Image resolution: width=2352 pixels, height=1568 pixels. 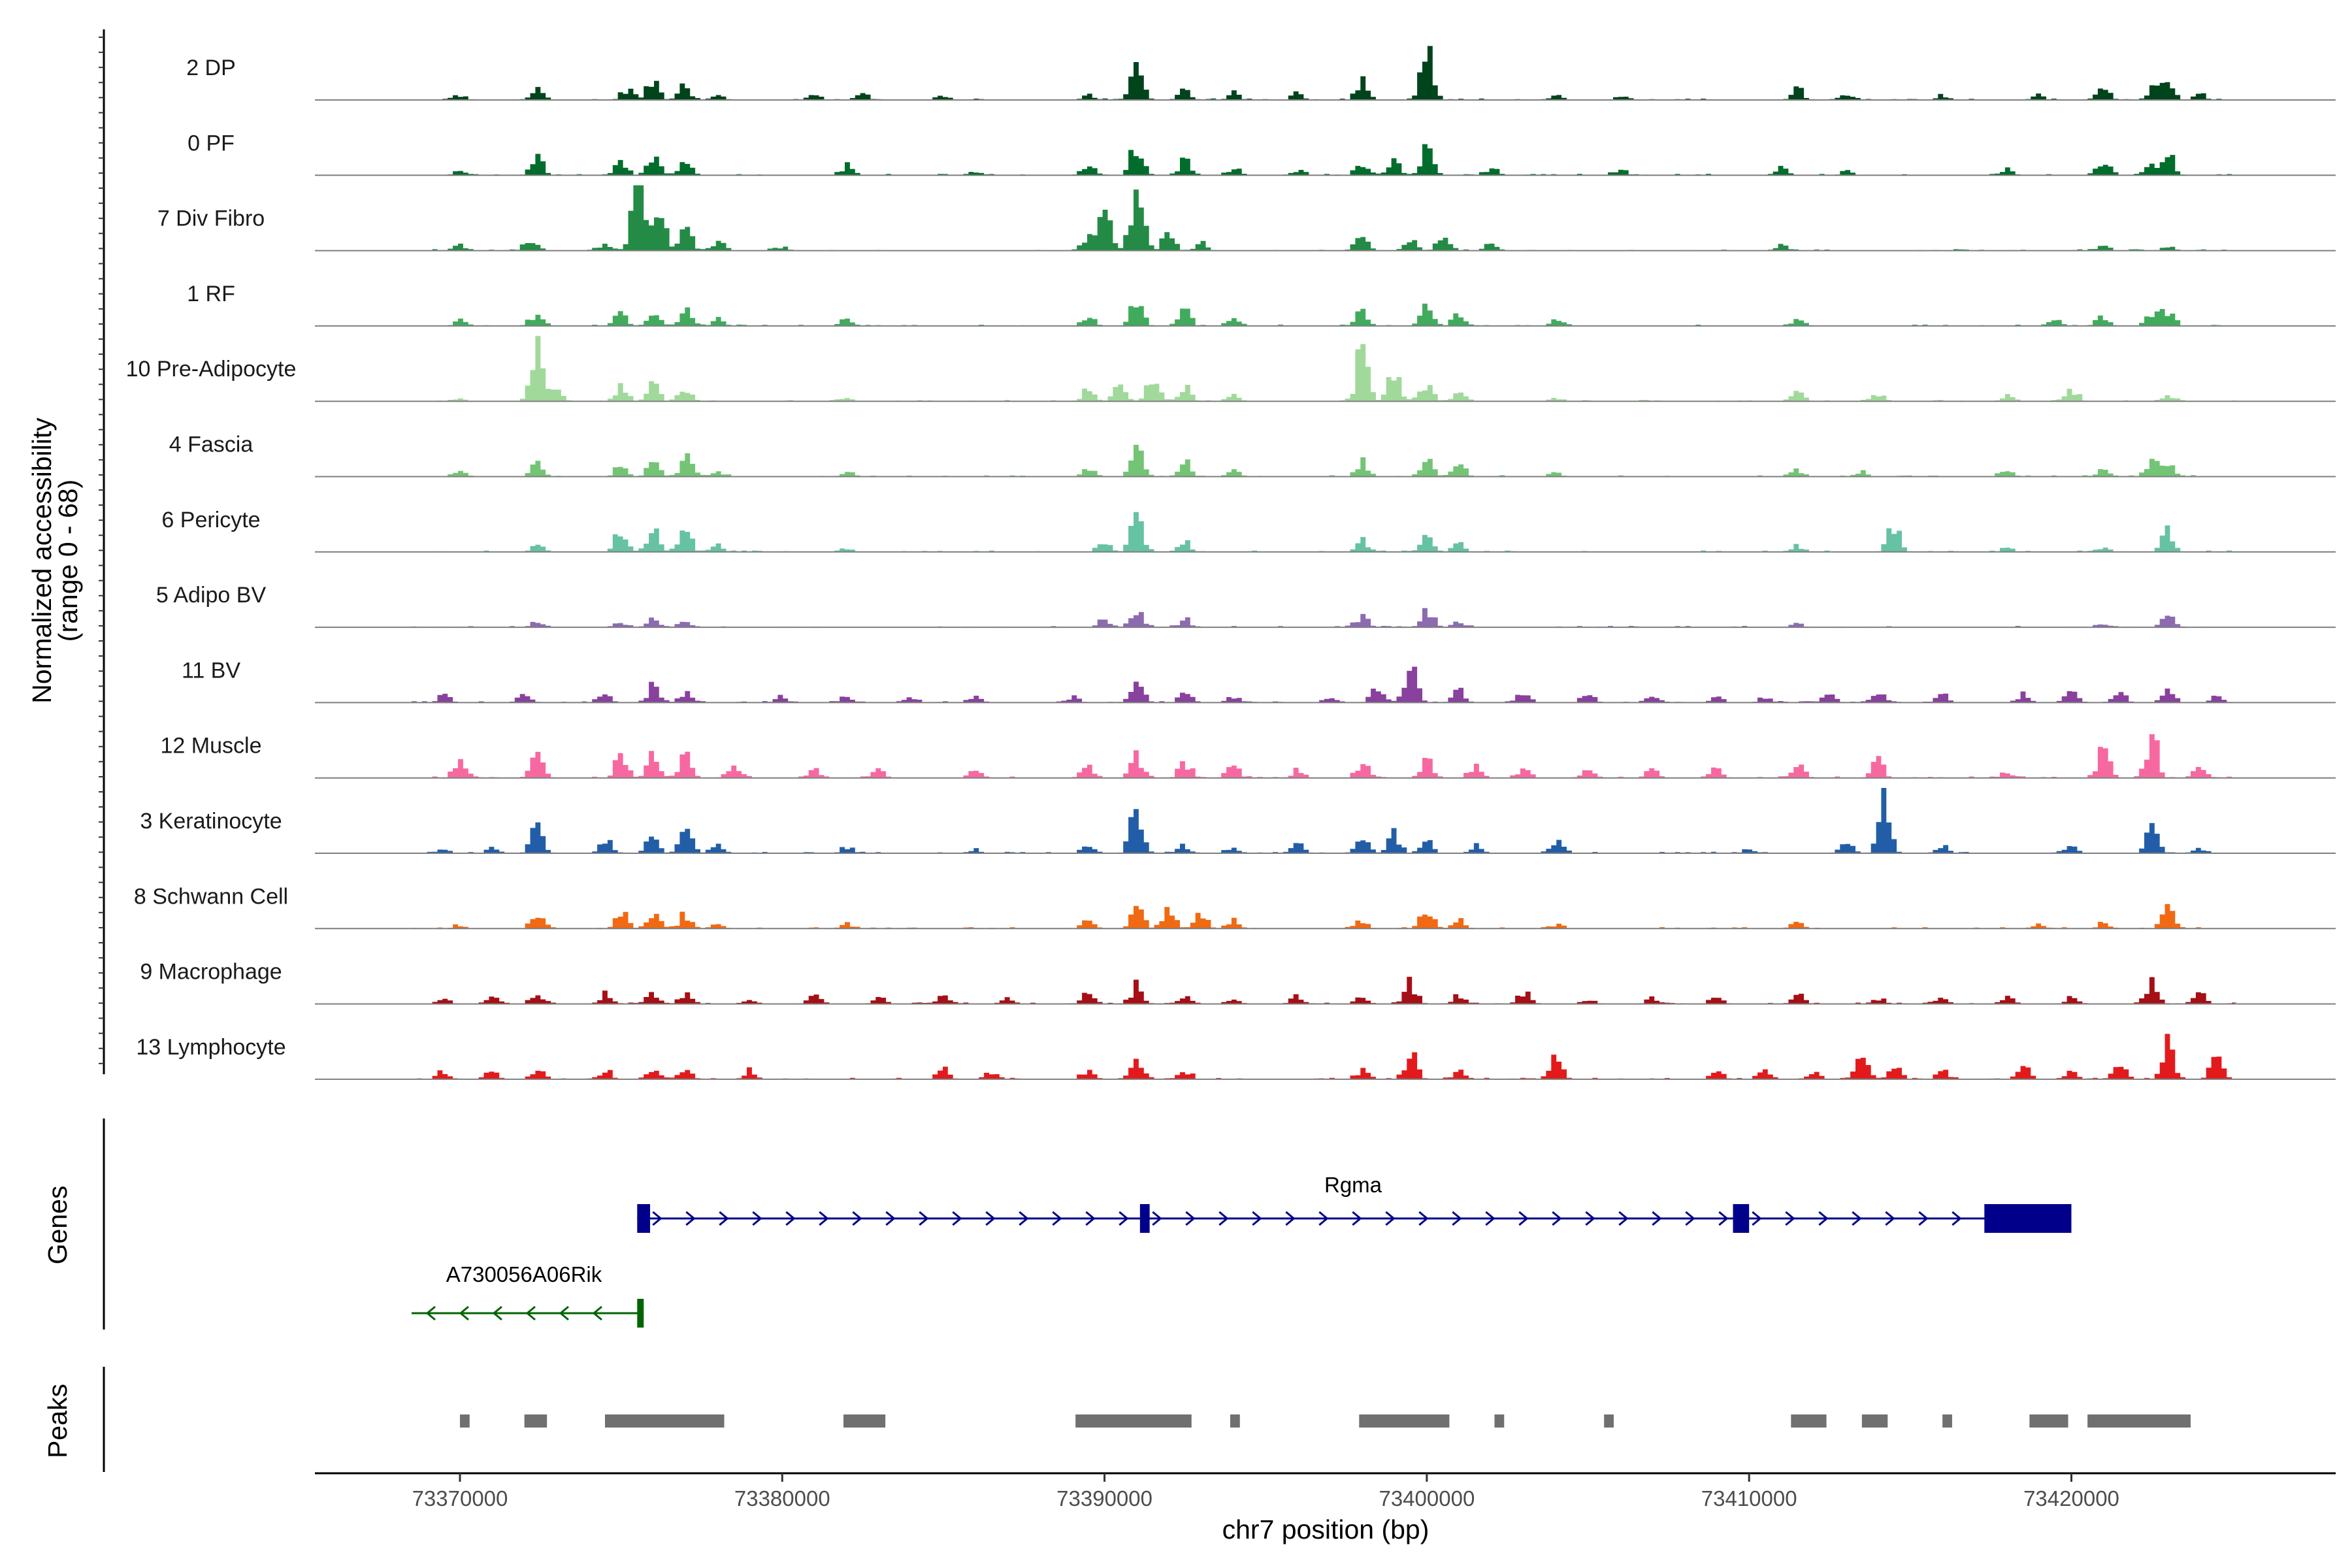 What do you see at coordinates (2071, 1498) in the screenshot?
I see `x-tick-label: 73420000` at bounding box center [2071, 1498].